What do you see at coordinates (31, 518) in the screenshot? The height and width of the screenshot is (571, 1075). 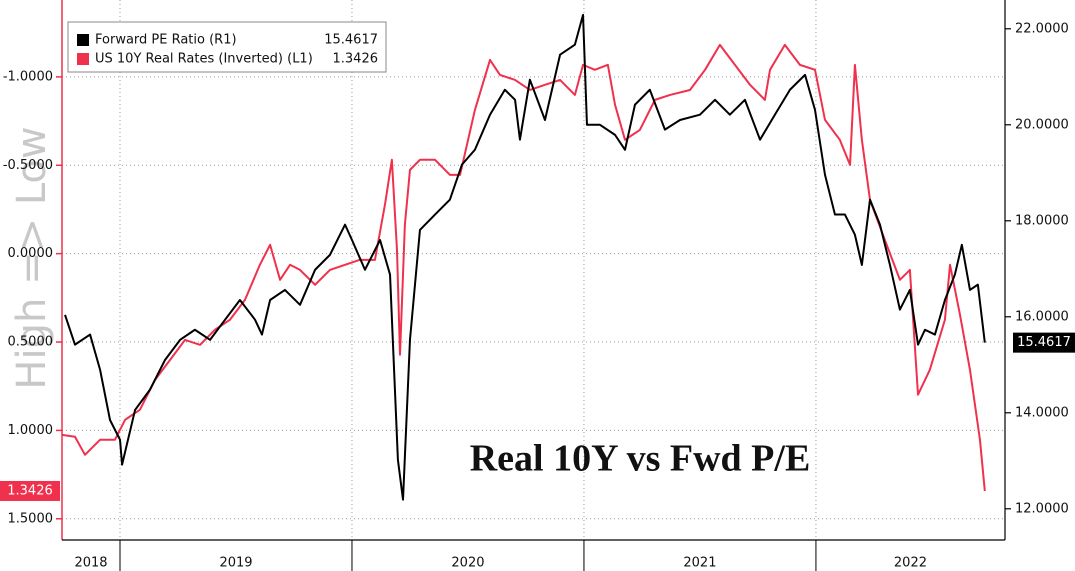 I see `y-tick-label: 1.5000` at bounding box center [31, 518].